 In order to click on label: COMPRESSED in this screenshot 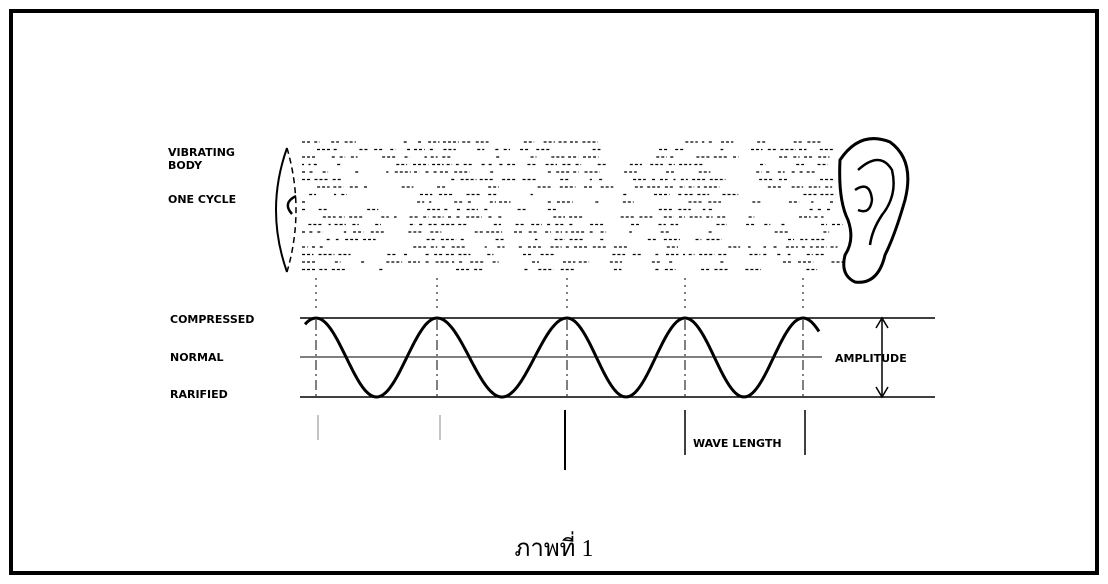, I will do `click(212, 319)`.